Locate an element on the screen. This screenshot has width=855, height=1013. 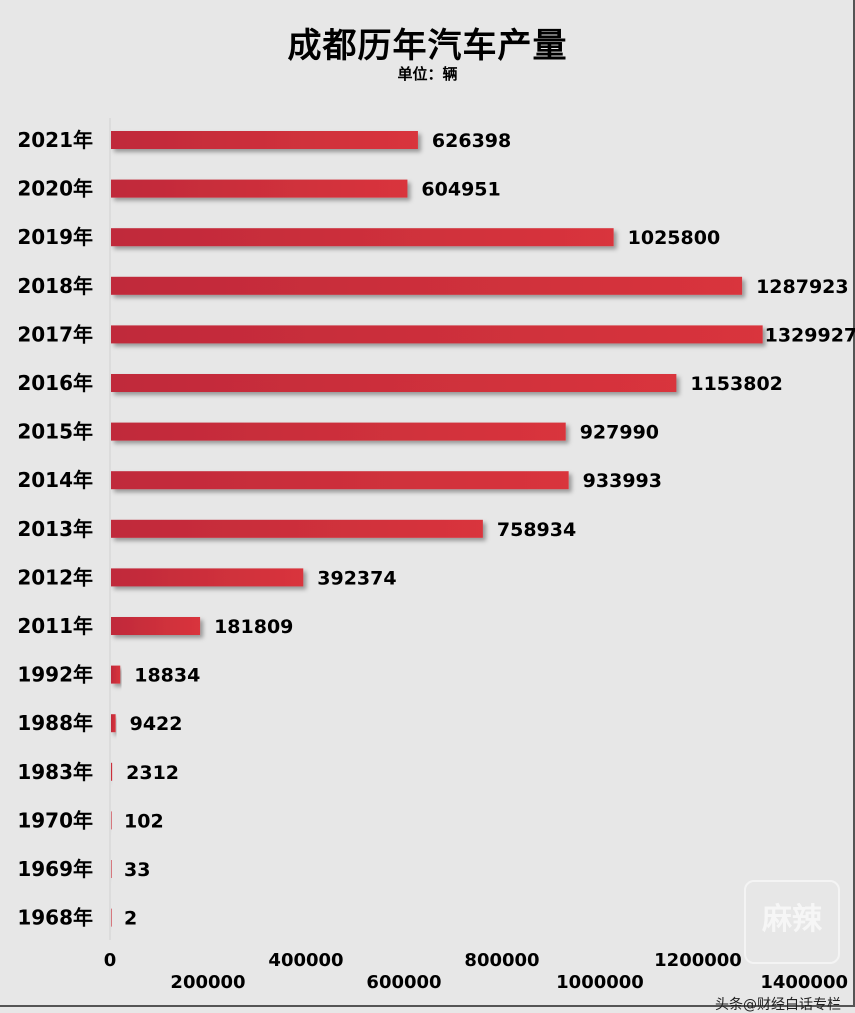
y-tick-label: 2015年 is located at coordinates (55, 432).